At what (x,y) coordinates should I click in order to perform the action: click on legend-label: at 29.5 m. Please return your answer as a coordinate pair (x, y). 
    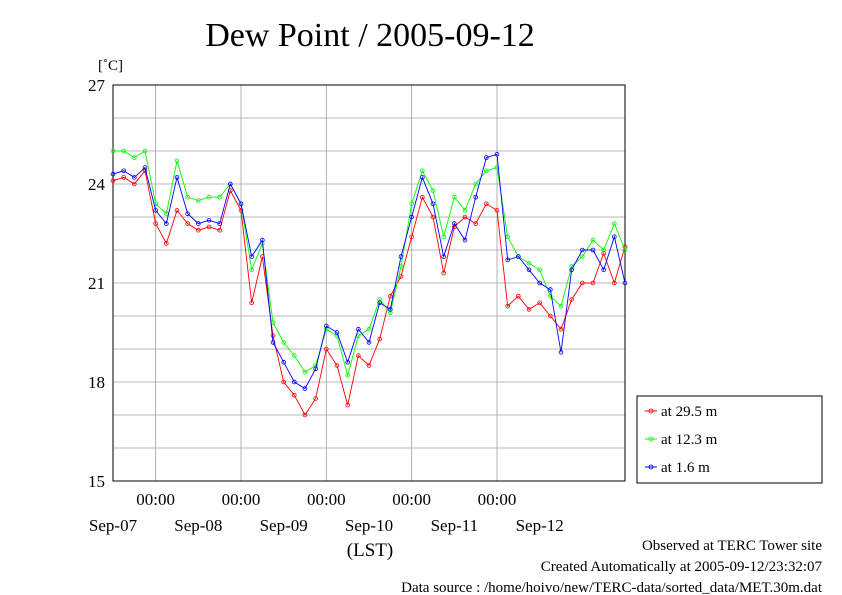
    Looking at the image, I should click on (689, 412).